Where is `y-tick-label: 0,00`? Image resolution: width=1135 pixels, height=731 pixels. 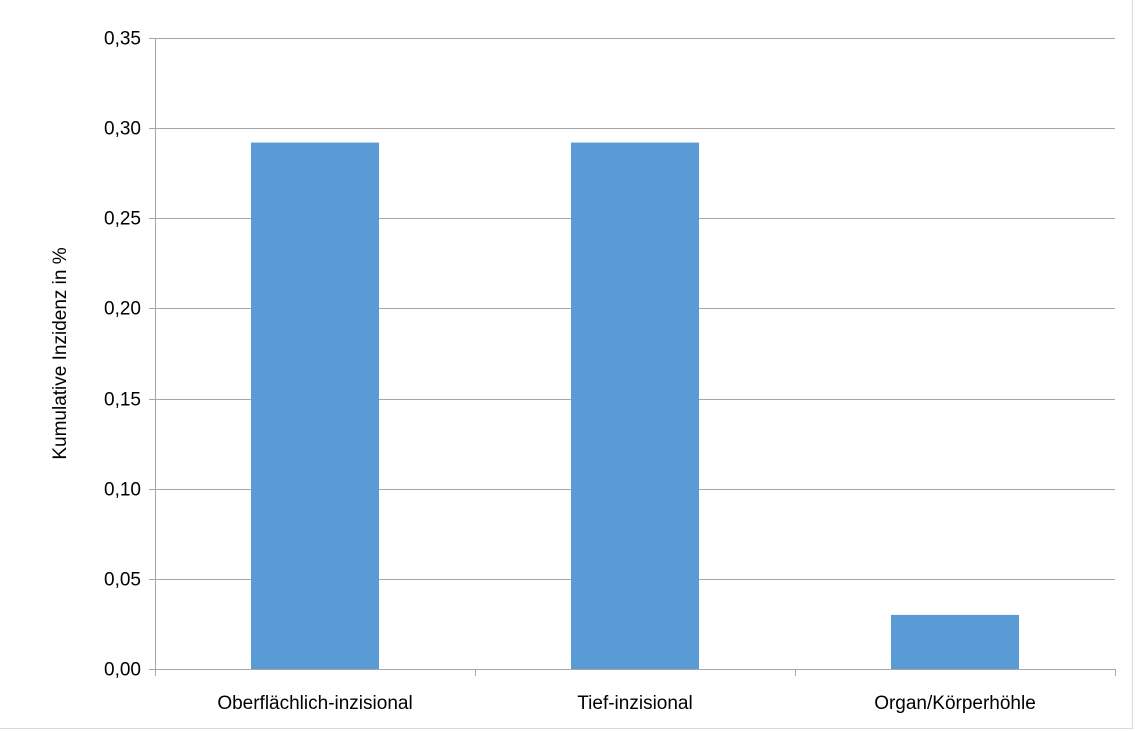
y-tick-label: 0,00 is located at coordinates (122, 670).